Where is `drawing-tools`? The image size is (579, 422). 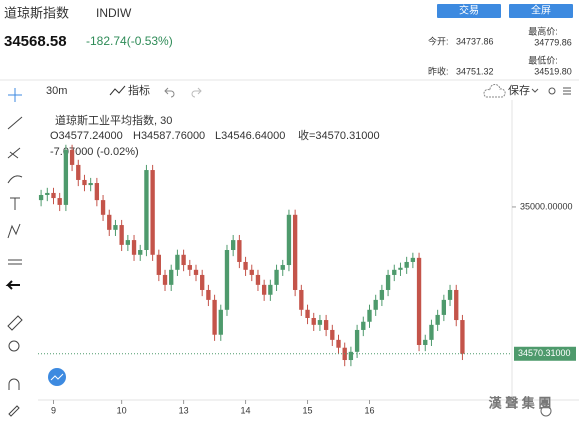 drawing-tools is located at coordinates (14, 252).